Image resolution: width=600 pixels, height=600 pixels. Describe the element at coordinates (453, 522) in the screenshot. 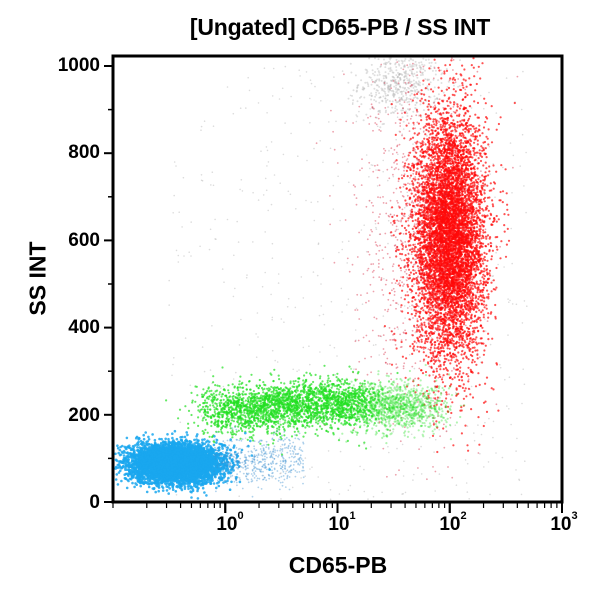

I see `x-tick-10e2: 10²` at that location.